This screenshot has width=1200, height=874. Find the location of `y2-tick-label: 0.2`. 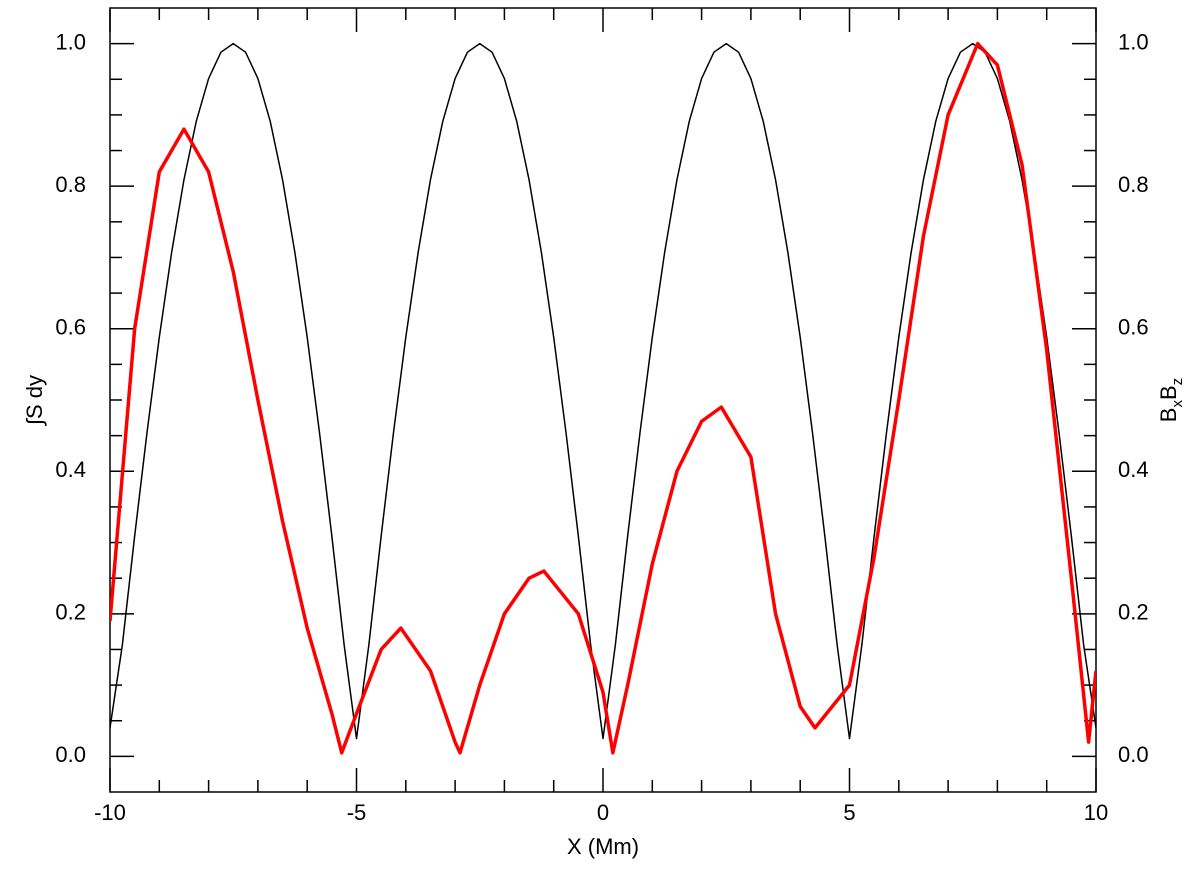

y2-tick-label: 0.2 is located at coordinates (1133, 612).